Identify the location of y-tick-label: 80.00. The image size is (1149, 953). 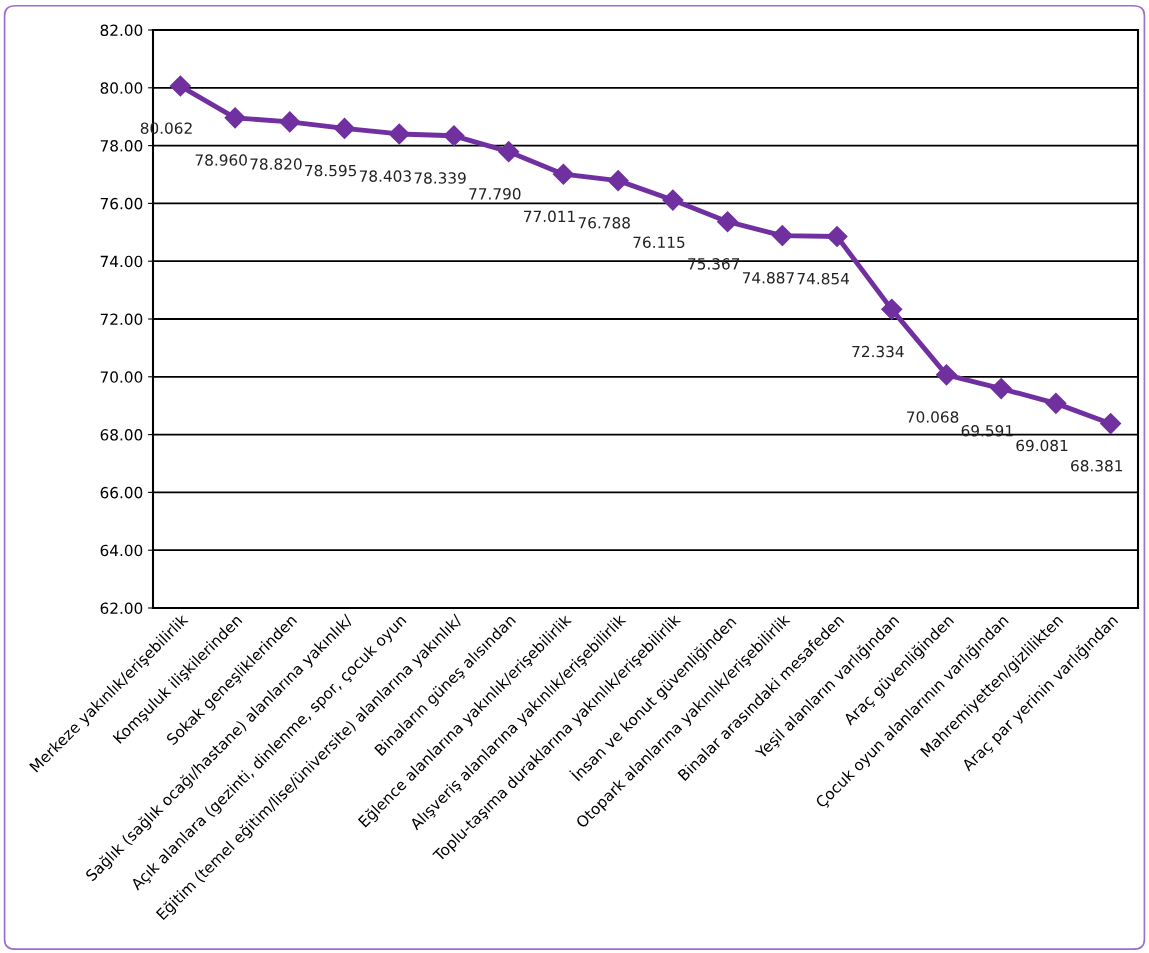
(121, 88).